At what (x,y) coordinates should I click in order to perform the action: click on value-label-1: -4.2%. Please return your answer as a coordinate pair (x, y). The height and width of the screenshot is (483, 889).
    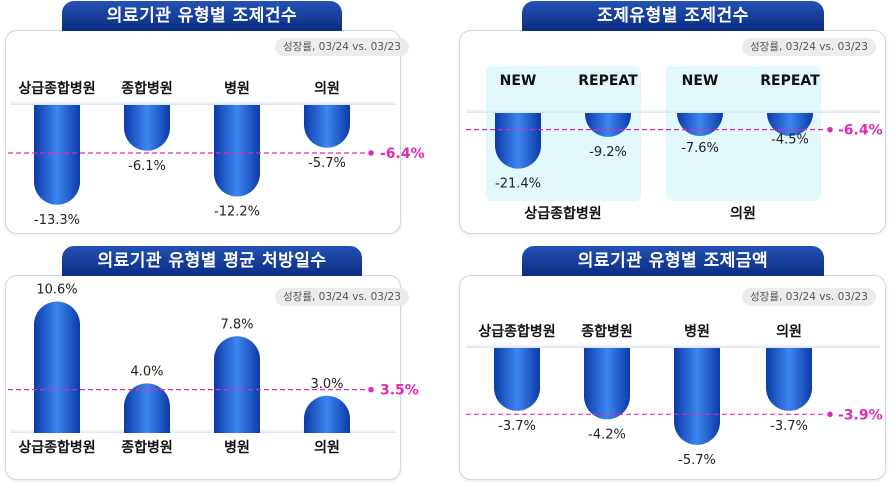
    Looking at the image, I should click on (607, 434).